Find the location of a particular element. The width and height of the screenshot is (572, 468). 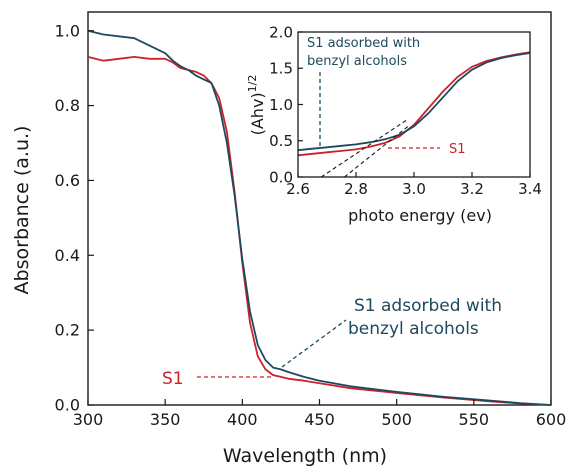

main-y-tick-label-0: 0.0 is located at coordinates (67, 405).